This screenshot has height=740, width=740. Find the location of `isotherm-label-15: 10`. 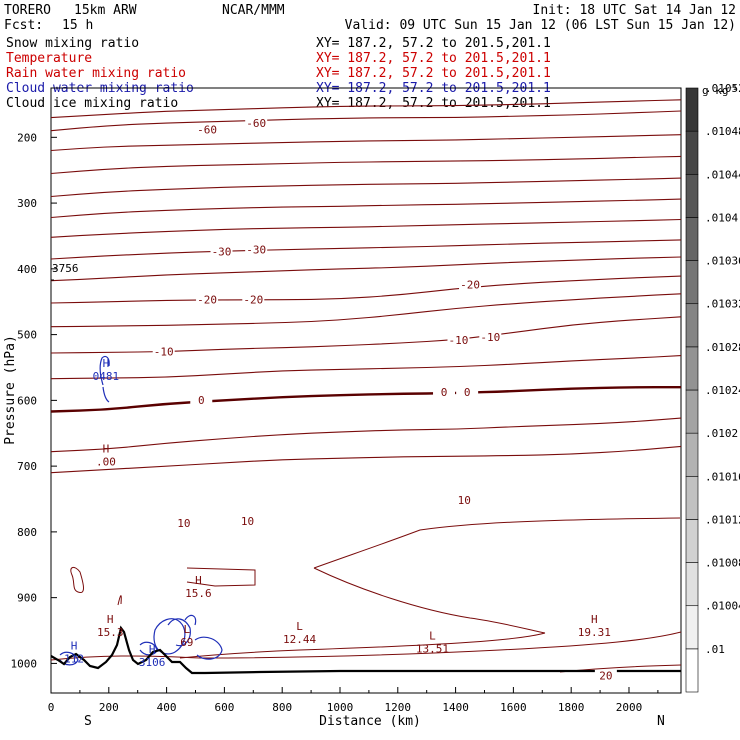

isotherm-label-15: 10 is located at coordinates (464, 500).